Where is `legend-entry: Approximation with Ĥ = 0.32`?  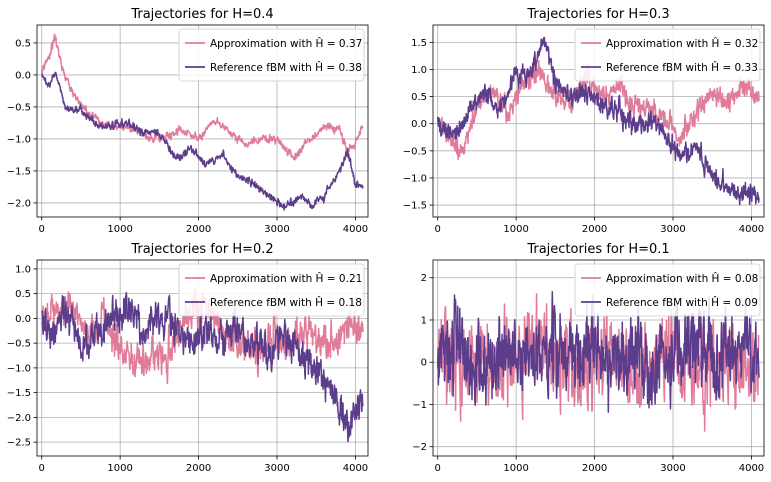 legend-entry: Approximation with Ĥ = 0.32 is located at coordinates (682, 43).